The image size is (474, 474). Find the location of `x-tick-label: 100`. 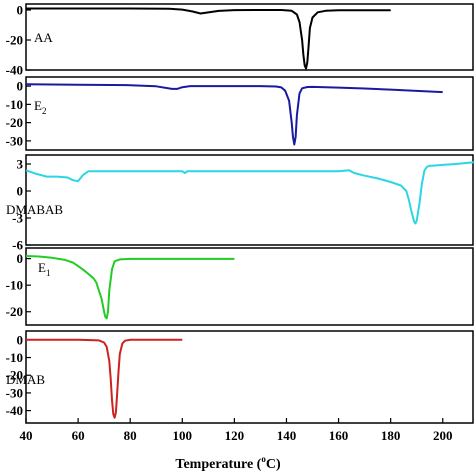

x-tick-label: 100 is located at coordinates (183, 435).